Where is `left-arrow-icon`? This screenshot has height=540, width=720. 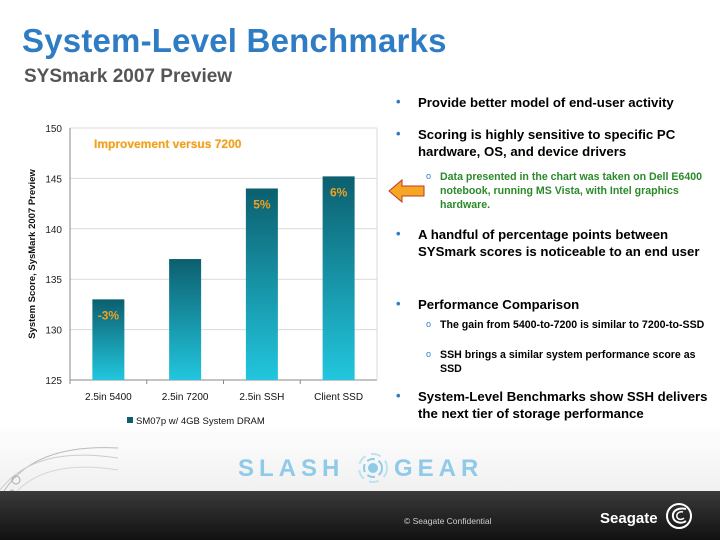
left-arrow-icon is located at coordinates (406, 191).